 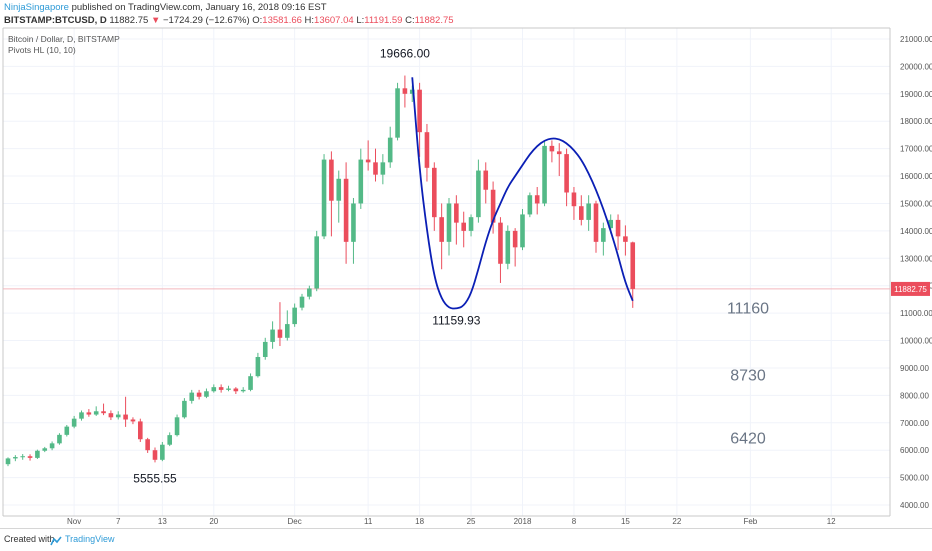 I want to click on x-tick-label: 15, so click(x=625, y=521).